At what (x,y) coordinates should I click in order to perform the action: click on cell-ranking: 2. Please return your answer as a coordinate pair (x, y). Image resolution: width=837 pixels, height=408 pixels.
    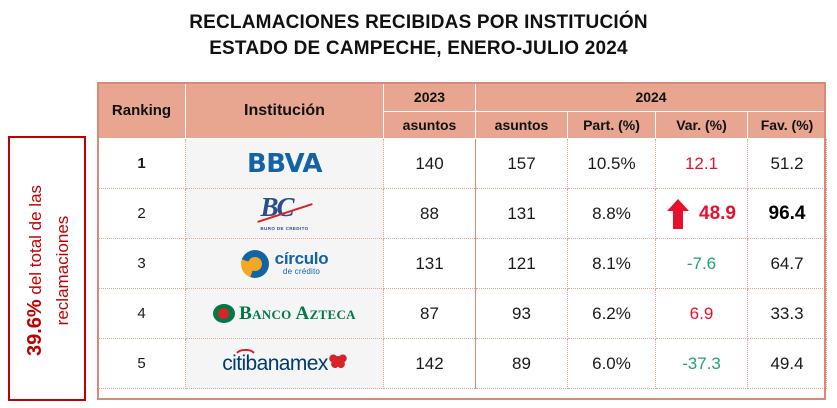
    Looking at the image, I should click on (141, 213).